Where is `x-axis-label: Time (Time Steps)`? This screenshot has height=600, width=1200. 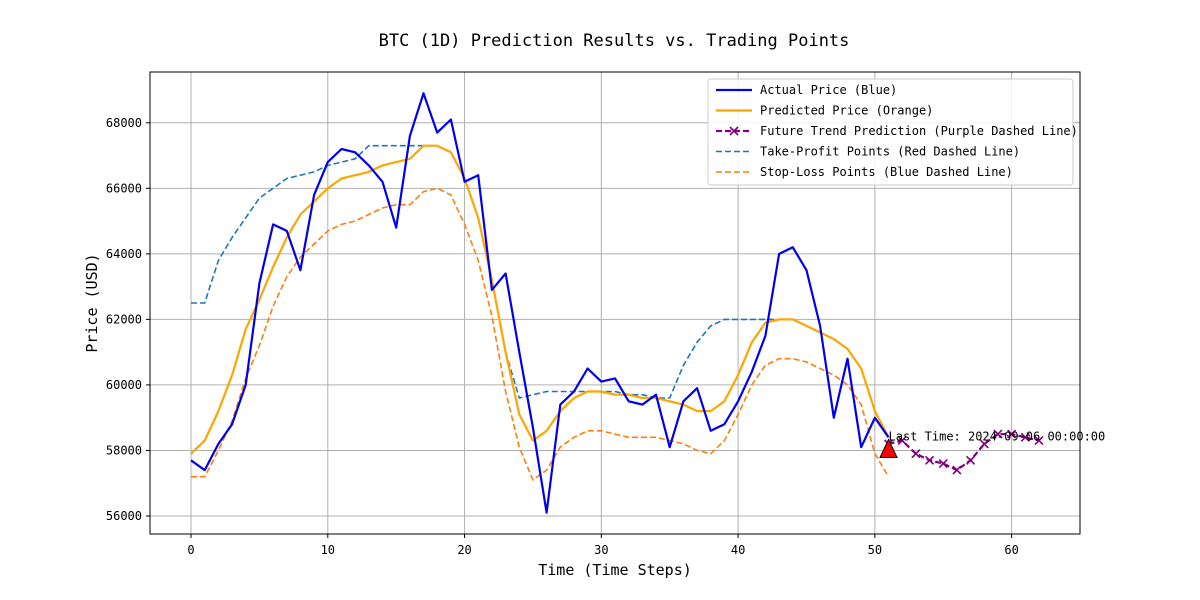 x-axis-label: Time (Time Steps) is located at coordinates (615, 570).